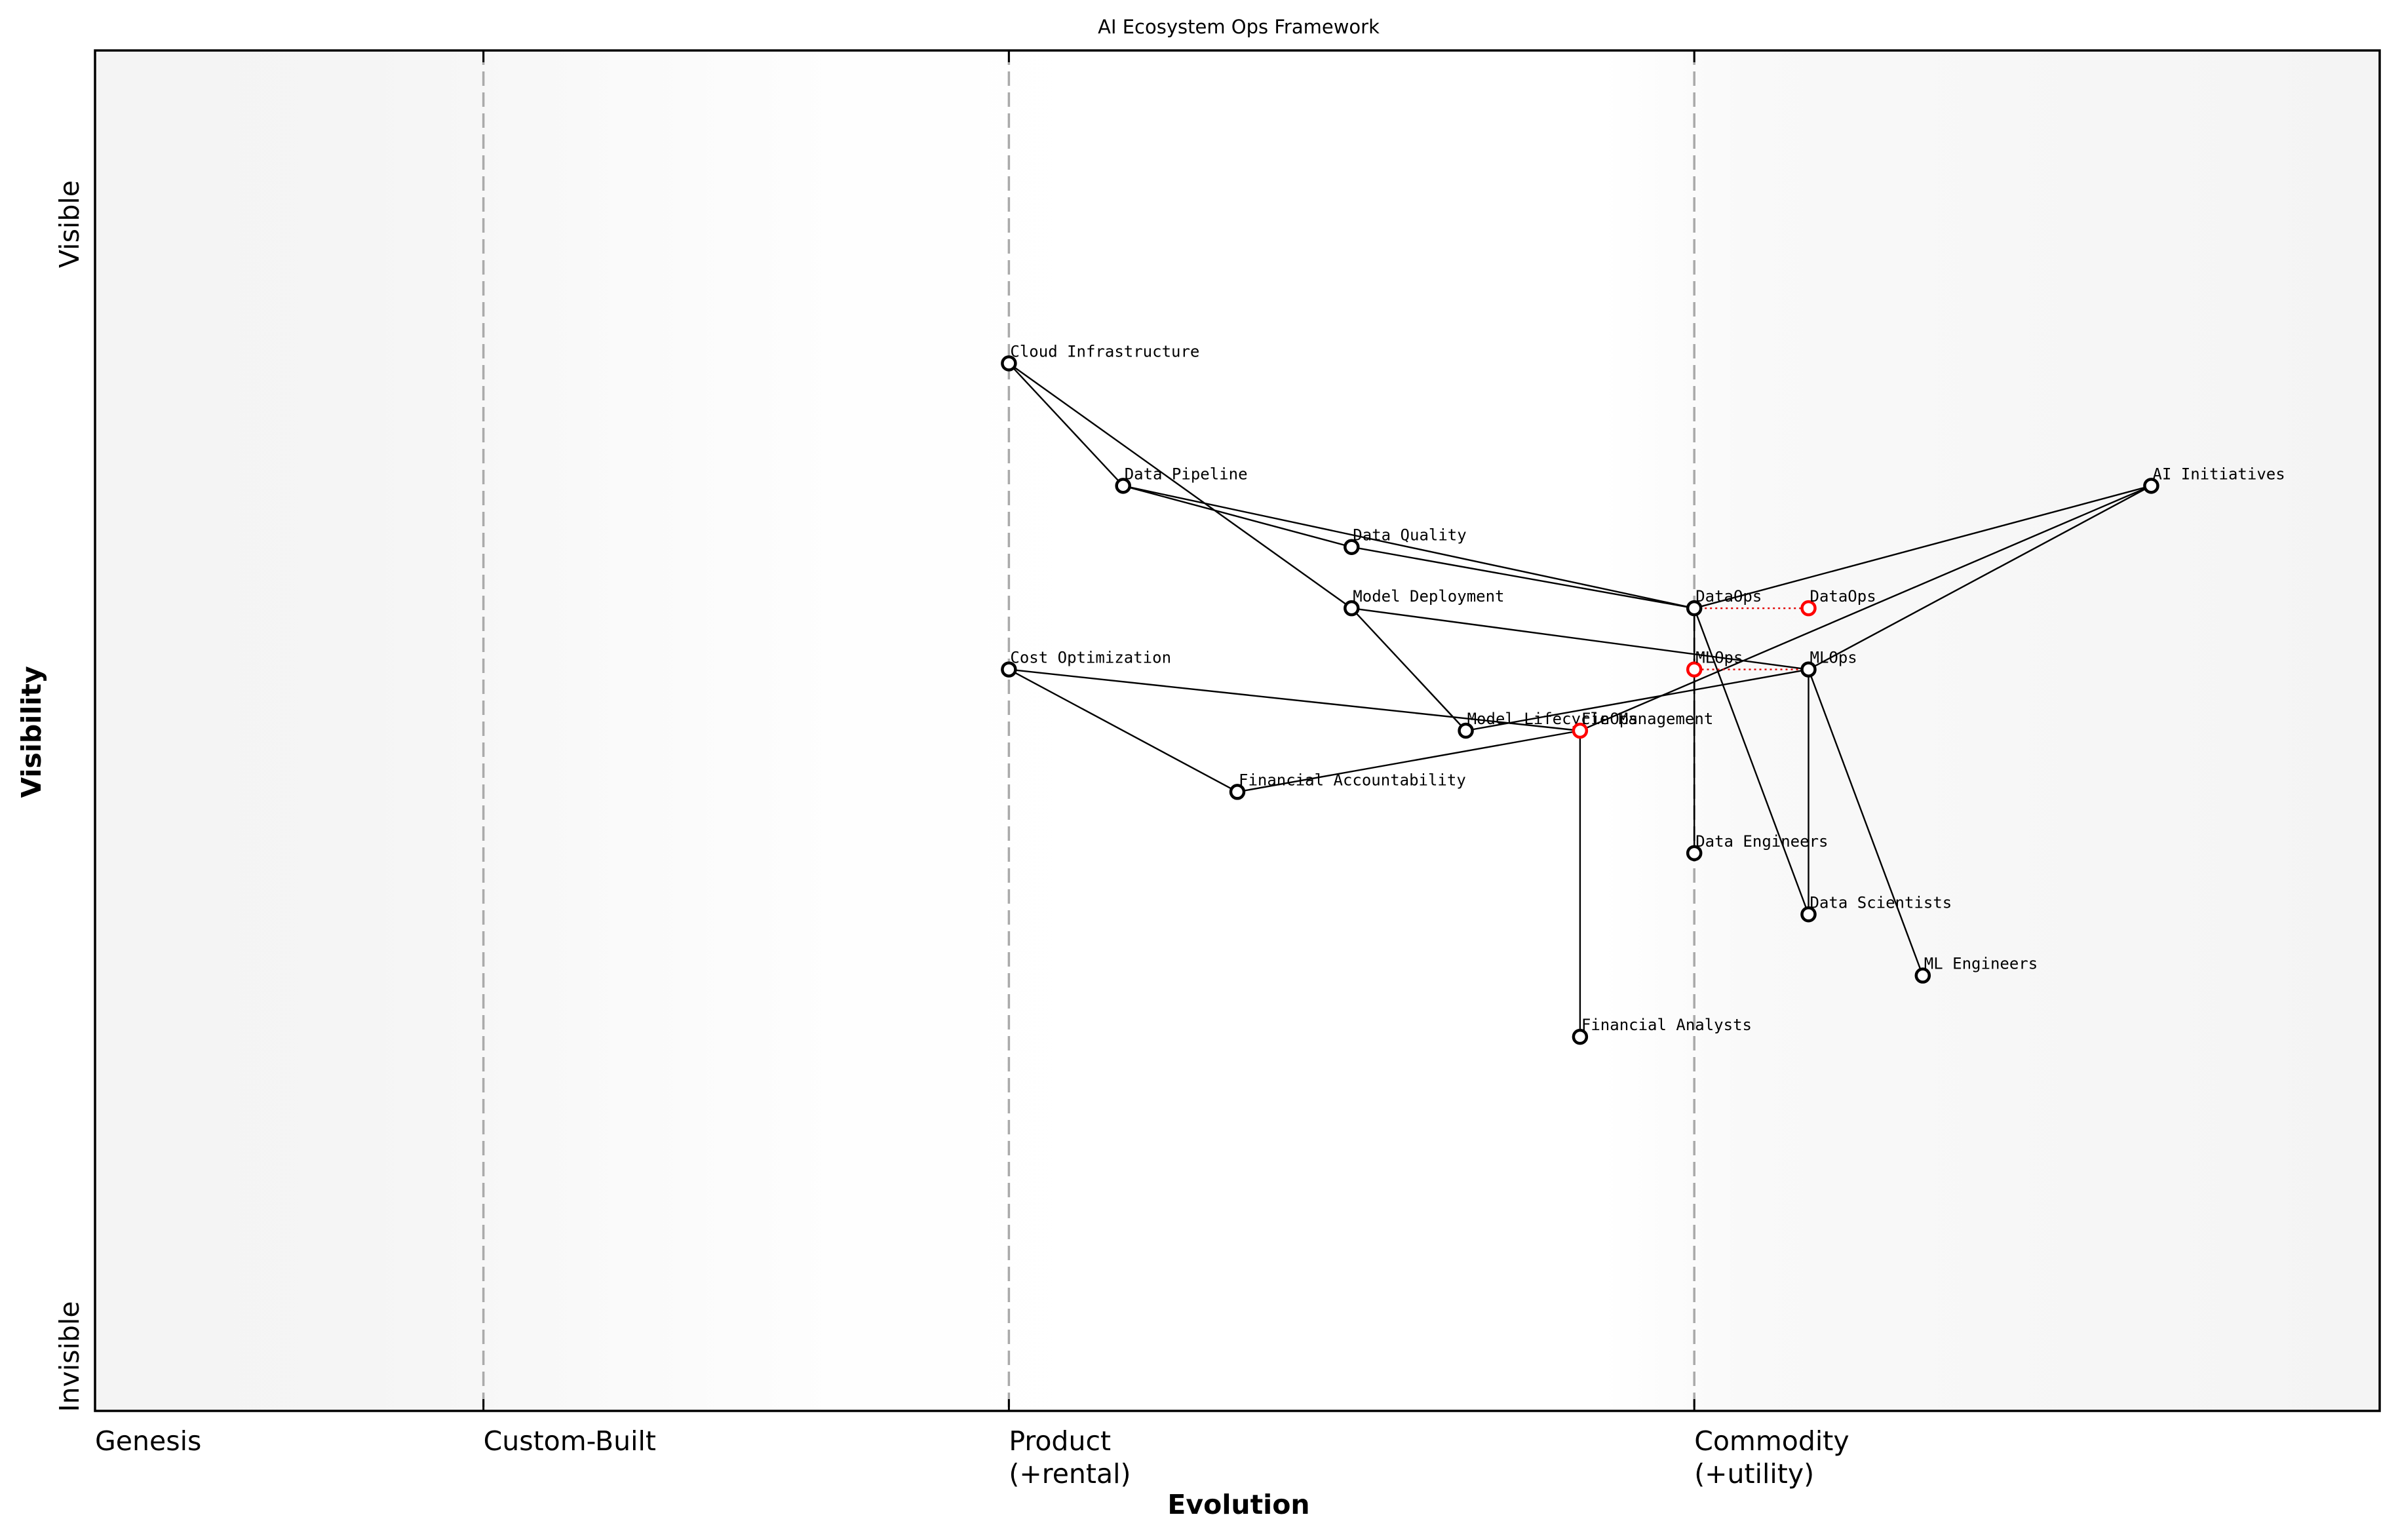 This screenshot has height=1540, width=2400. I want to click on component-node: Data Scientists, so click(1876, 908).